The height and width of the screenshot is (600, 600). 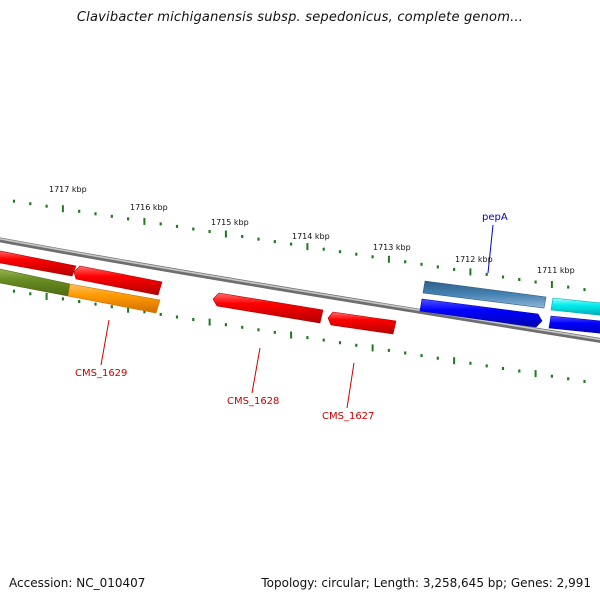 What do you see at coordinates (474, 259) in the screenshot?
I see `kbp-label-1712: 1712 kbp` at bounding box center [474, 259].